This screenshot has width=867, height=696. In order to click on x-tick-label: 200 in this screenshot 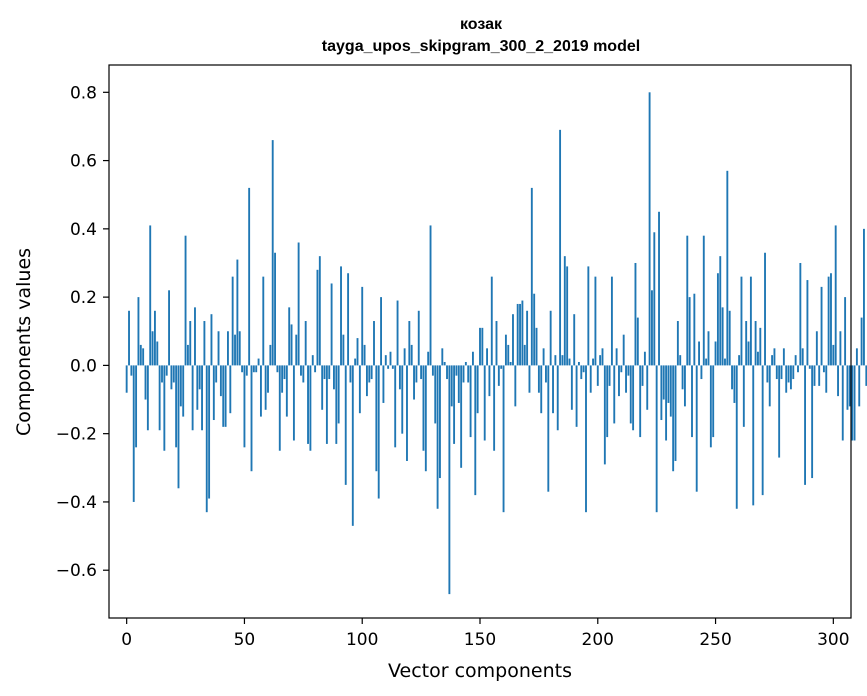, I will do `click(598, 640)`.